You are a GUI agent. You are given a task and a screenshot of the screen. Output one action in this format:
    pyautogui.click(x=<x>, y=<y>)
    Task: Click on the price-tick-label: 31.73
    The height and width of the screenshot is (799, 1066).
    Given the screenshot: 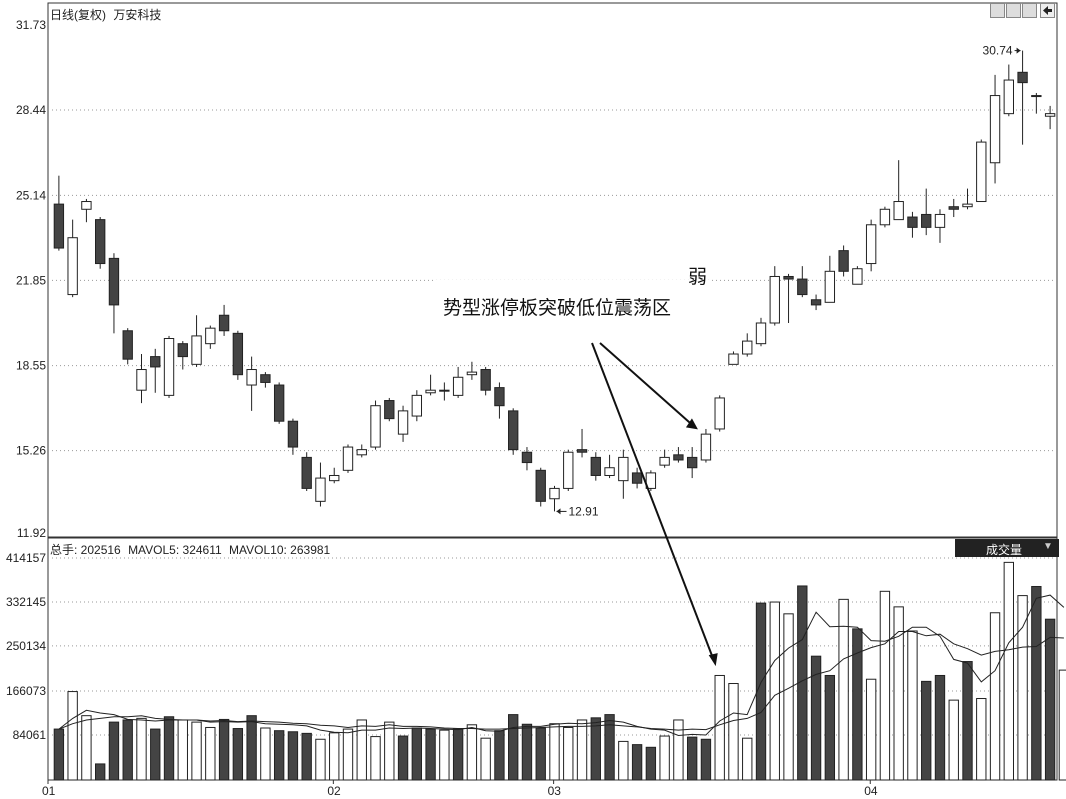 What is the action you would take?
    pyautogui.click(x=31, y=25)
    